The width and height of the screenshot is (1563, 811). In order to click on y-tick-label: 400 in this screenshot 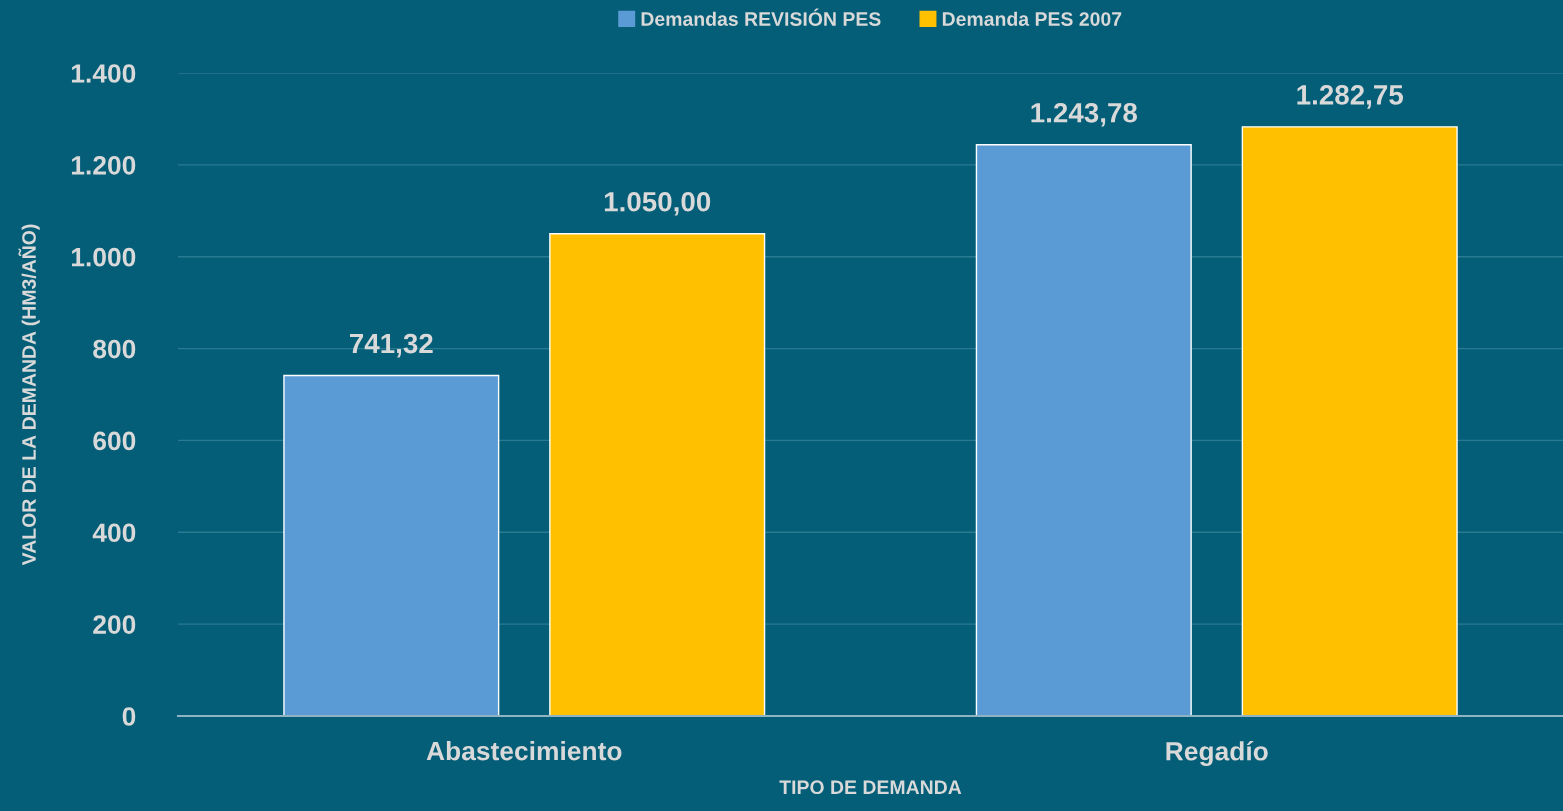, I will do `click(114, 533)`.